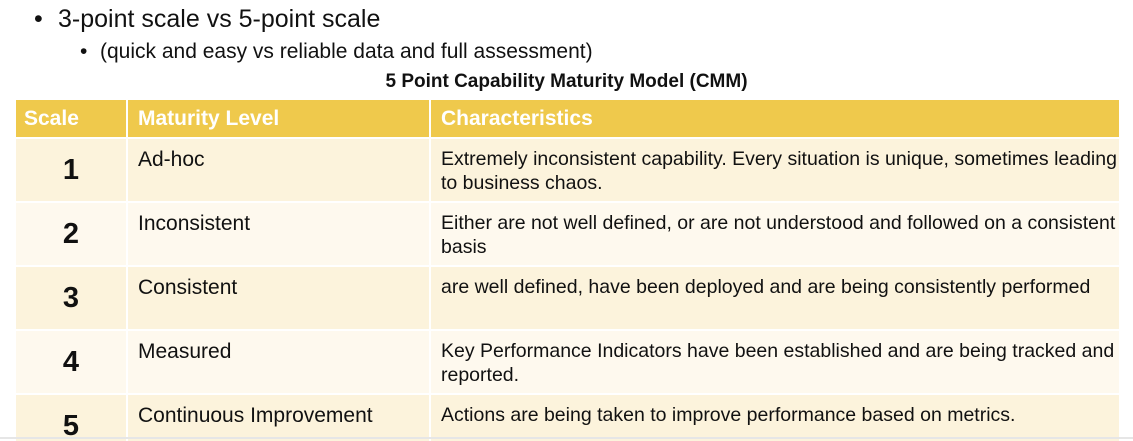 Image resolution: width=1133 pixels, height=441 pixels. Describe the element at coordinates (279, 119) in the screenshot. I see `header-maturity-level: Maturity Level` at that location.